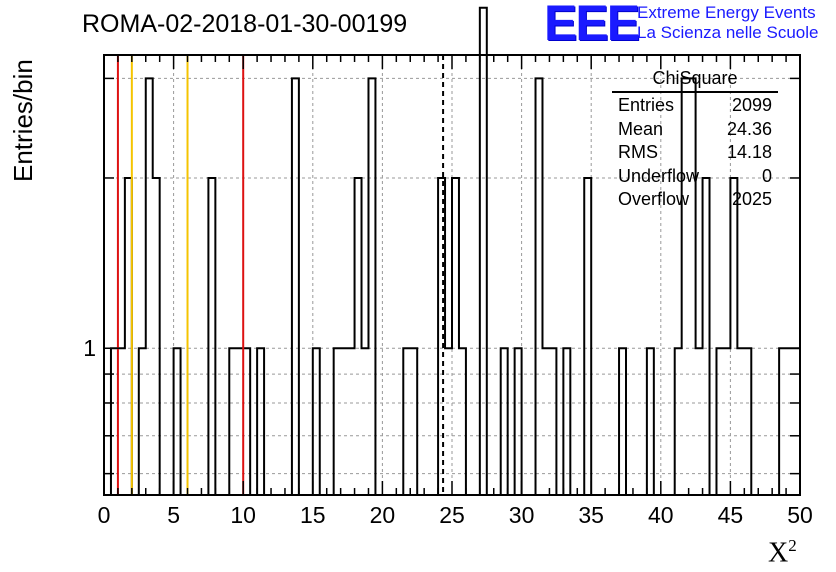 This screenshot has width=836, height=572. What do you see at coordinates (728, 32) in the screenshot?
I see `logo-line-2: La Scienza nelle Scuole` at bounding box center [728, 32].